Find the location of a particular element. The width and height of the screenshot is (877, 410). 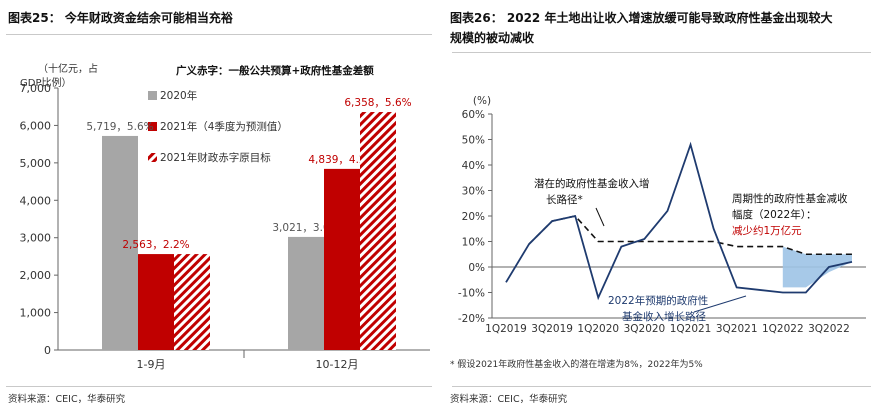

annotation-expected-pointer is located at coordinates (720, 304).